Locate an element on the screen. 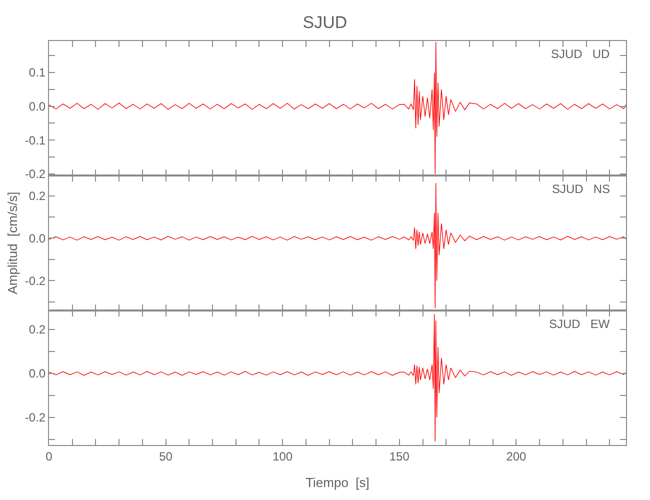 The image size is (650, 500). annotation: SJUD NS is located at coordinates (581, 189).